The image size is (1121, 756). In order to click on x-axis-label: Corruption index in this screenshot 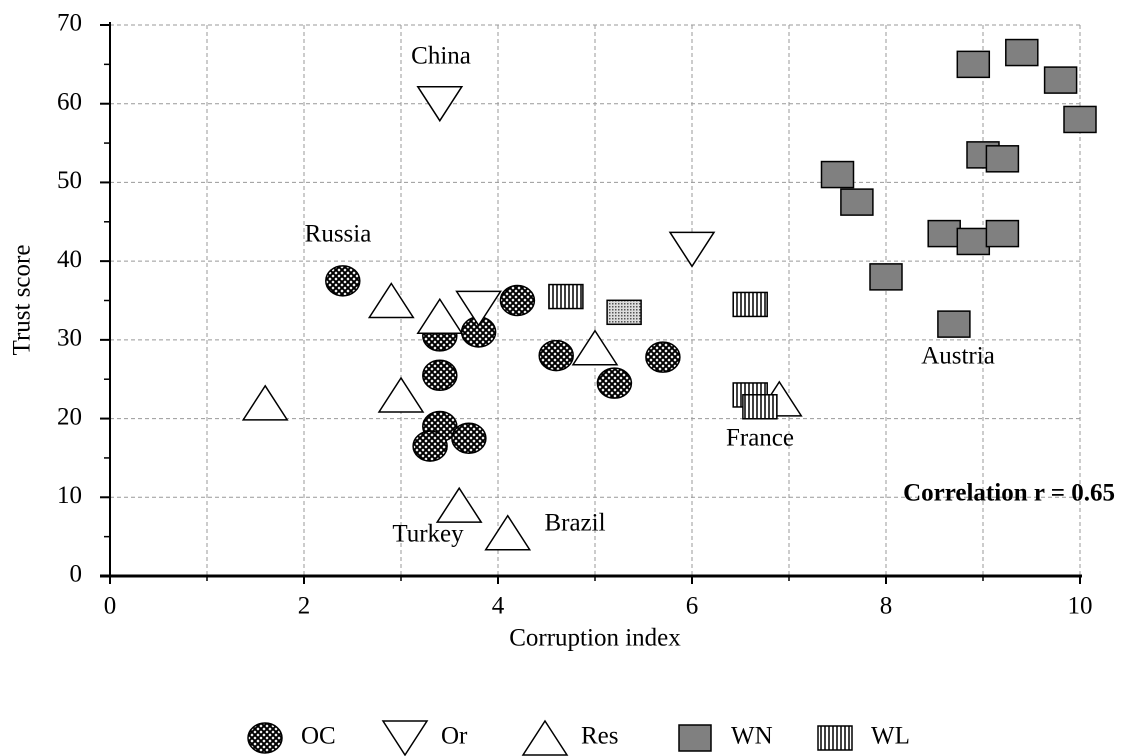, I will do `click(595, 638)`.